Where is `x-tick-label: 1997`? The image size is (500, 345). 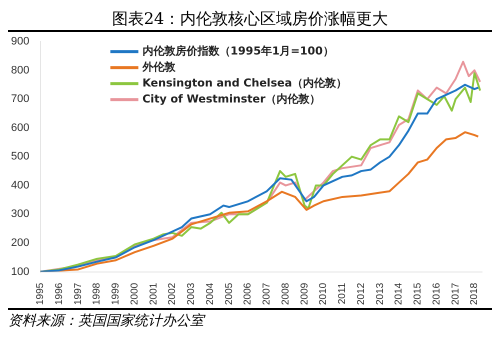 x-tick-label: 1997 is located at coordinates (78, 294).